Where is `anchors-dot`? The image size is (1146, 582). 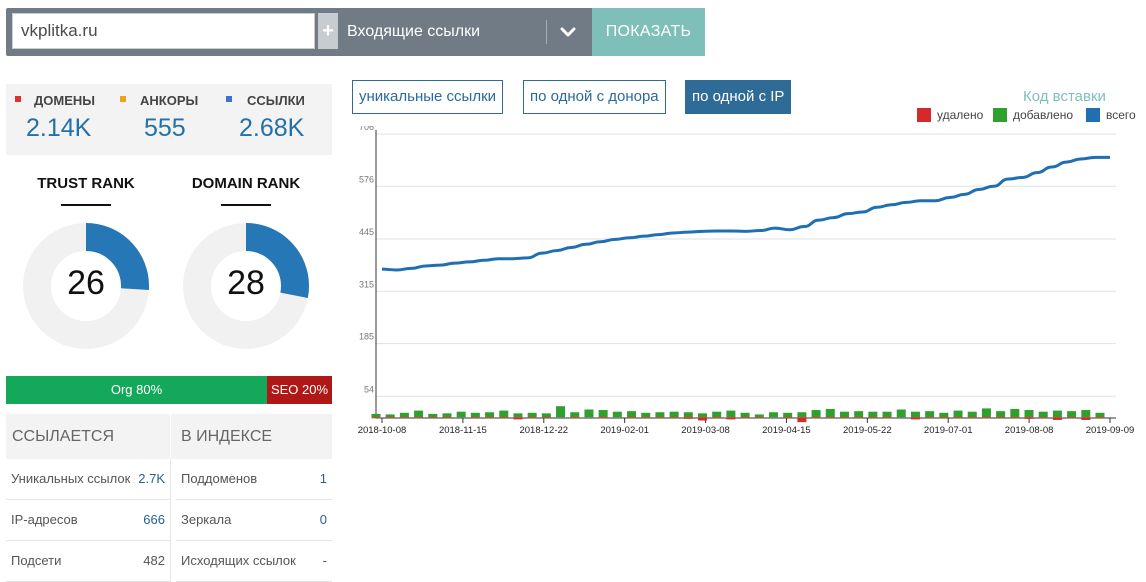
anchors-dot is located at coordinates (123, 99).